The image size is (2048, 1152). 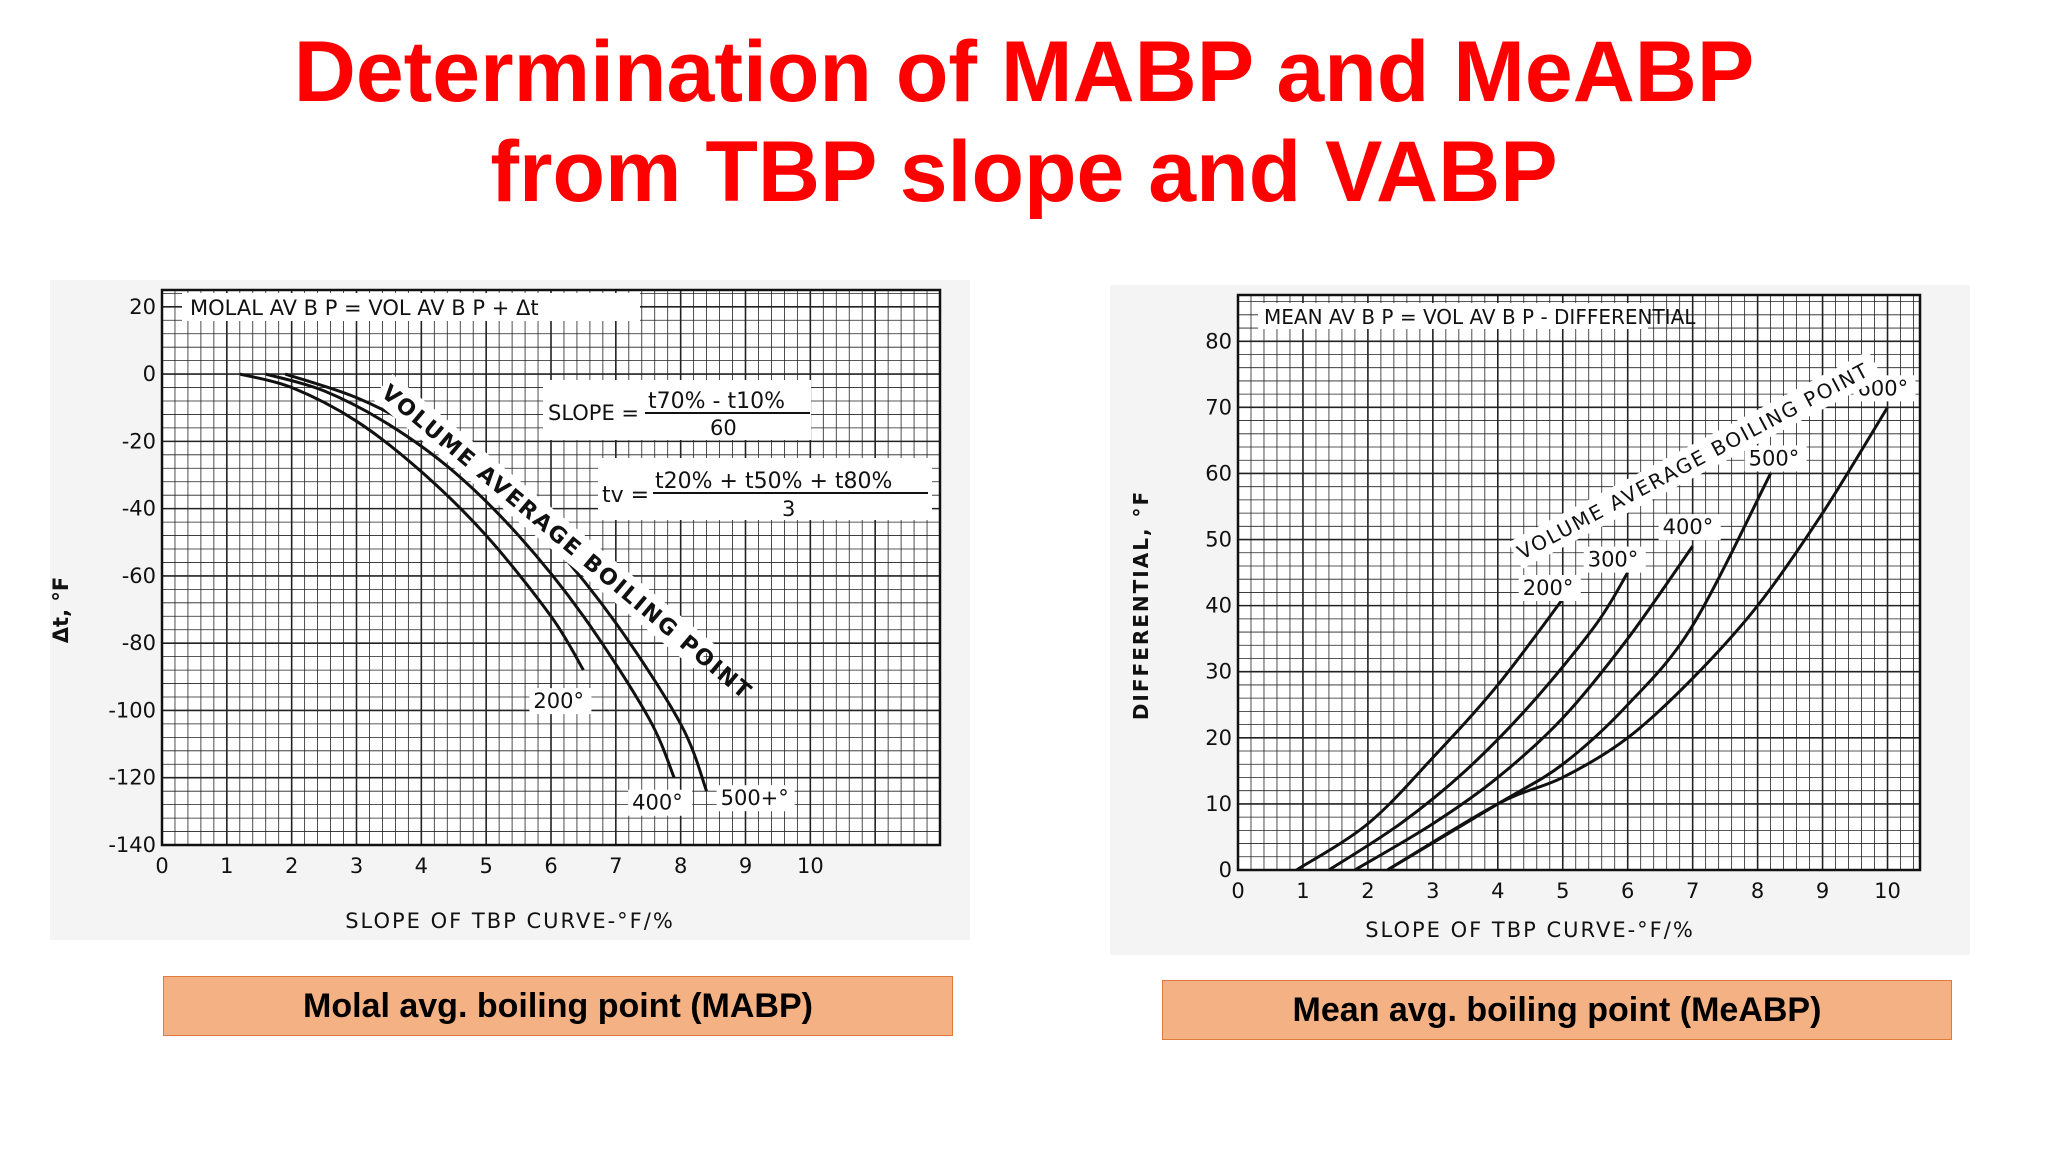 What do you see at coordinates (788, 509) in the screenshot?
I see `tv-equation-denominator: 3` at bounding box center [788, 509].